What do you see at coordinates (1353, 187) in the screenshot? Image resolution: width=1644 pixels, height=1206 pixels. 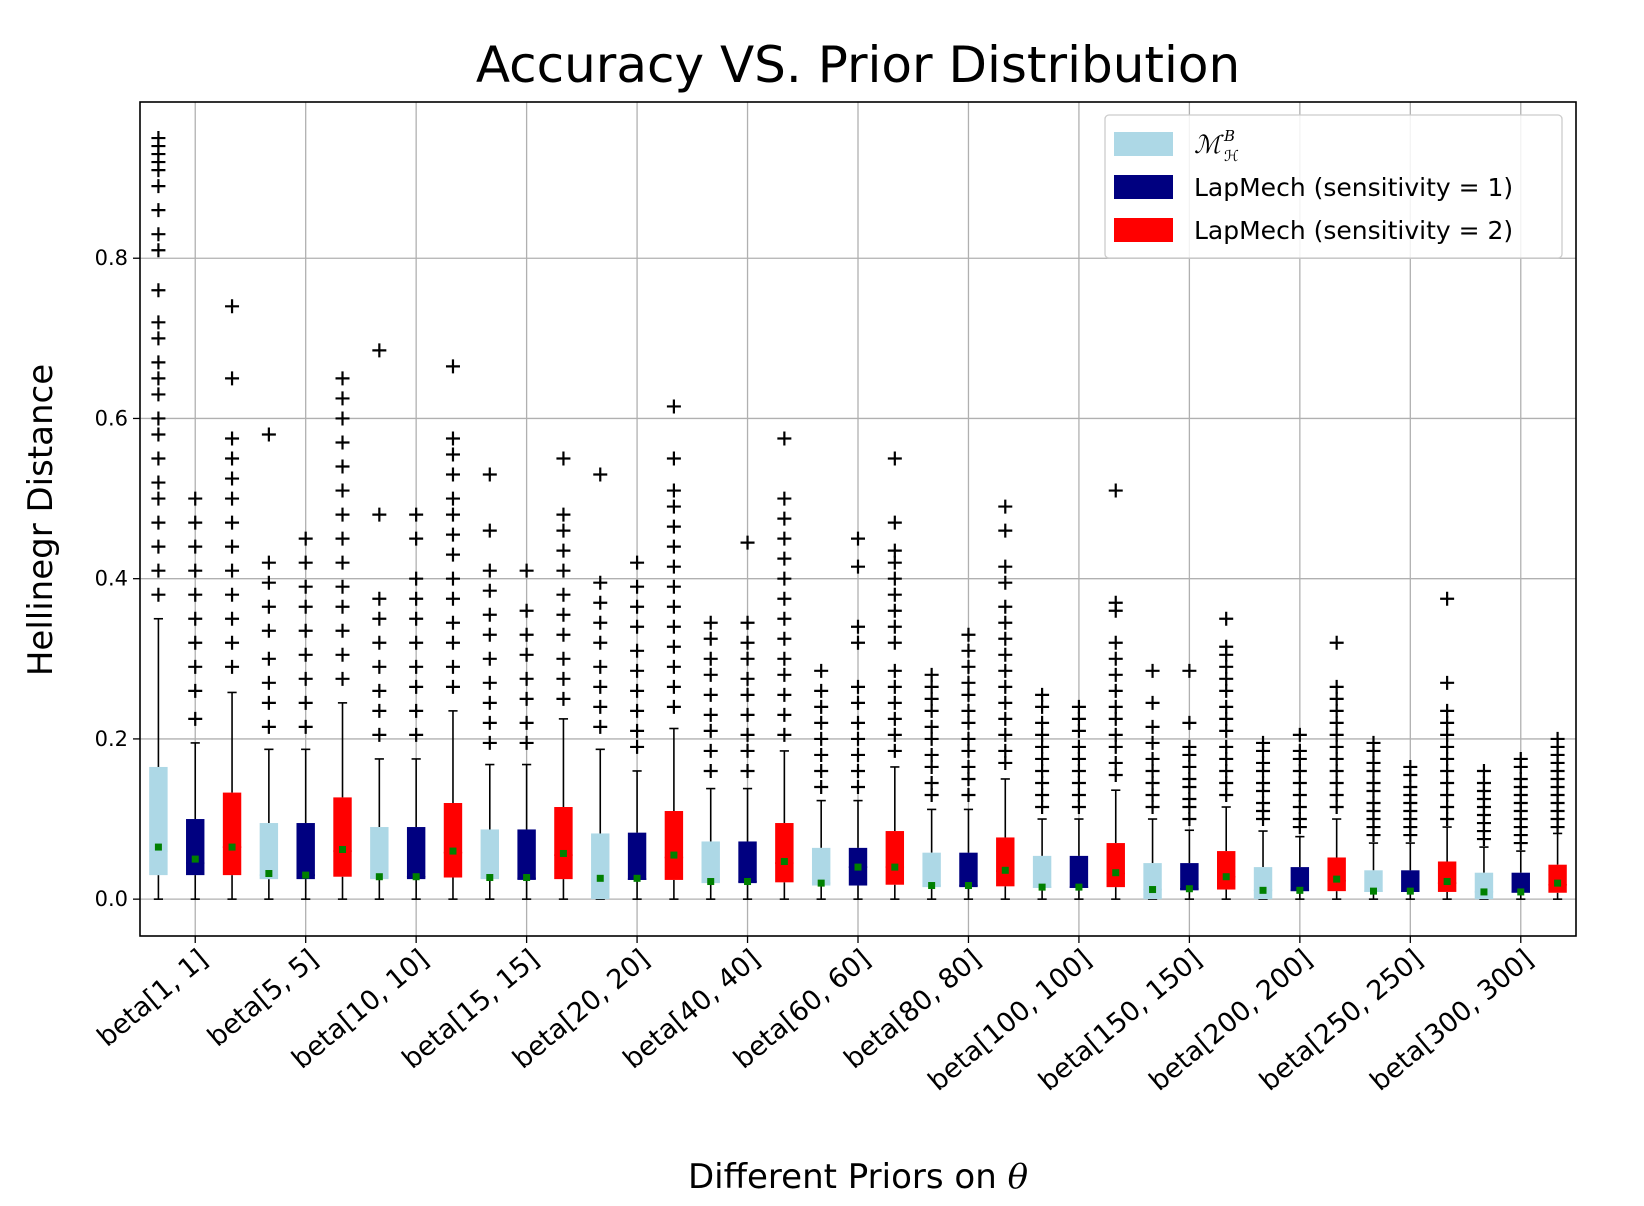 I see `legend-label: LapMech (sensitivity = 1)` at bounding box center [1353, 187].